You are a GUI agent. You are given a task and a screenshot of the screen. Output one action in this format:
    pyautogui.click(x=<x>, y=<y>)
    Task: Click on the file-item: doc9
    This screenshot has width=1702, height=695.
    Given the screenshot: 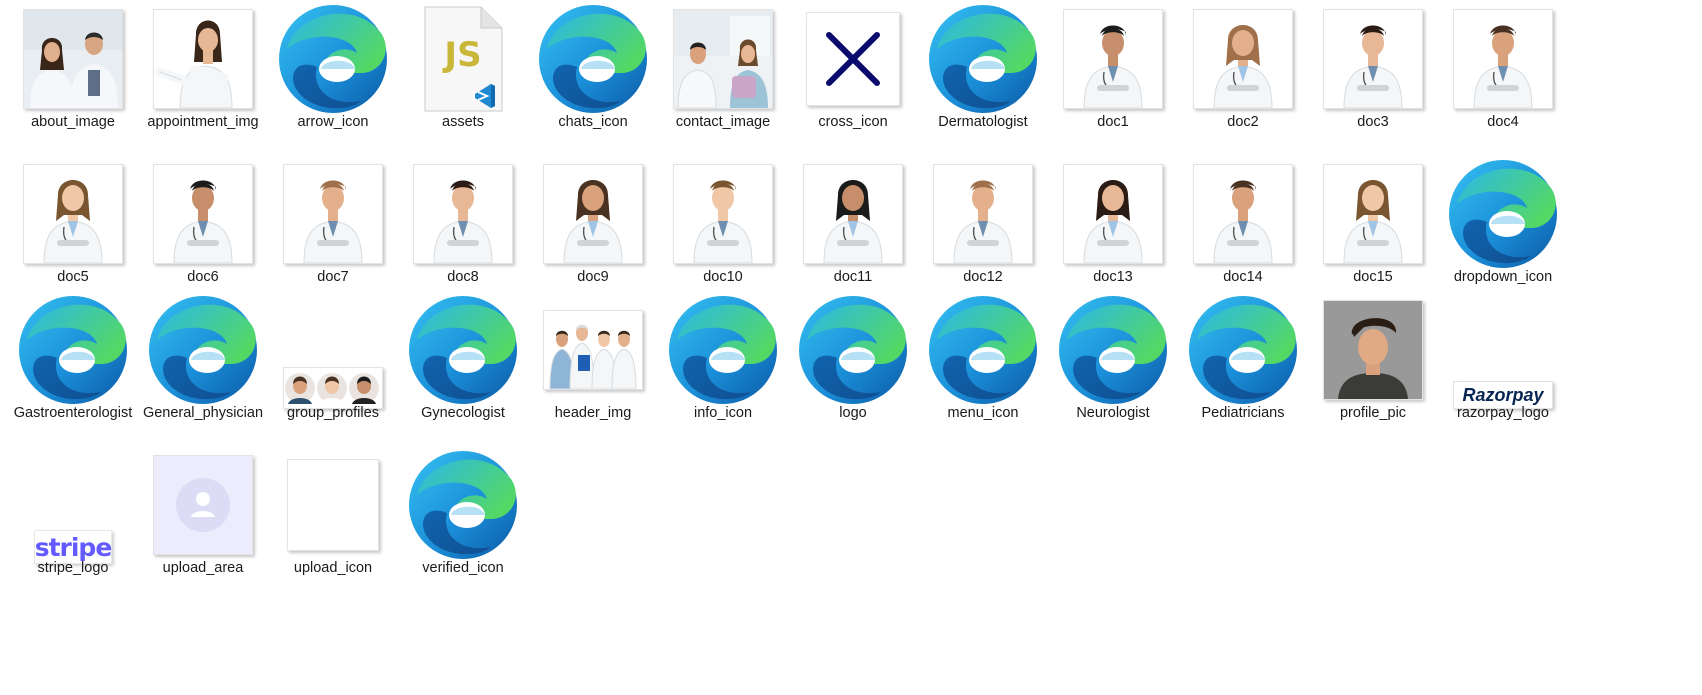 What is the action you would take?
    pyautogui.click(x=593, y=230)
    